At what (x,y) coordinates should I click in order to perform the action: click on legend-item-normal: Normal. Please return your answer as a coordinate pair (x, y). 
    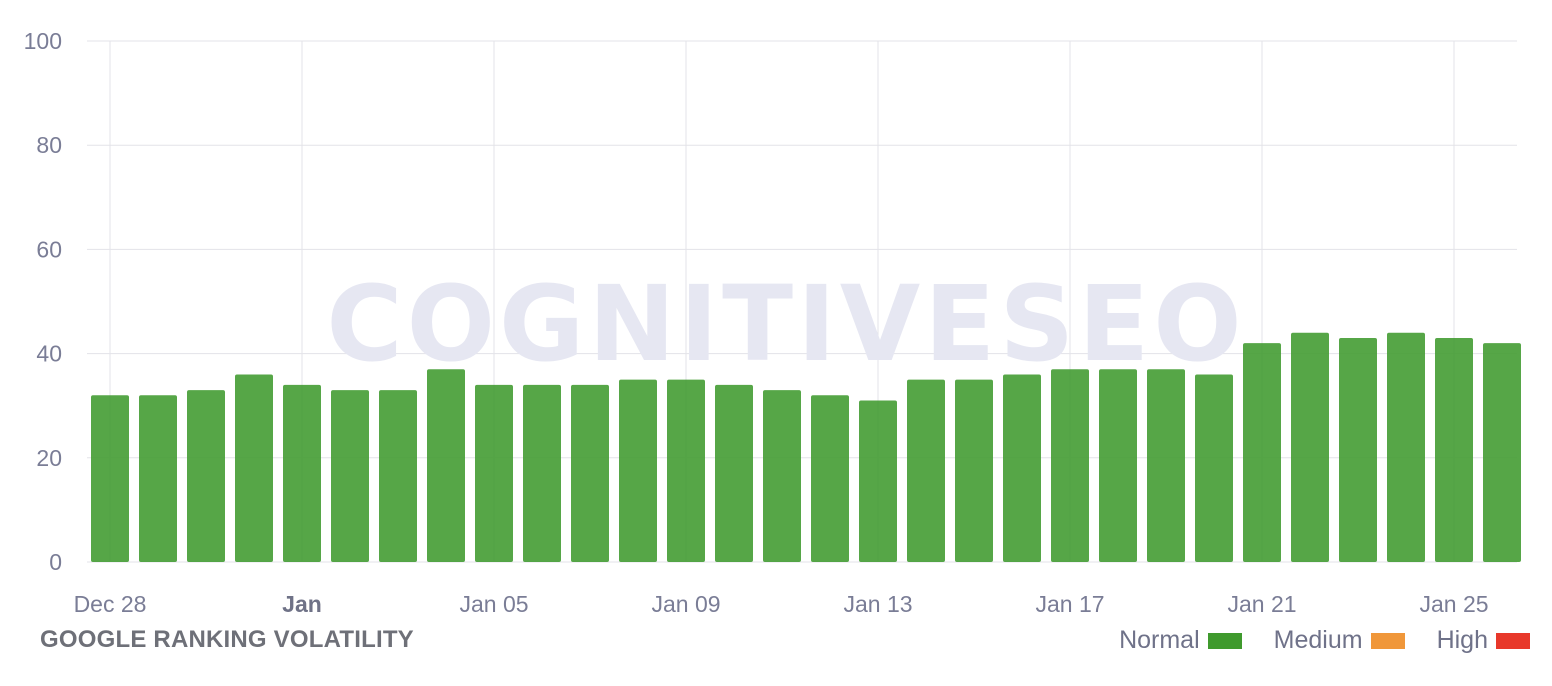
    Looking at the image, I should click on (1180, 640).